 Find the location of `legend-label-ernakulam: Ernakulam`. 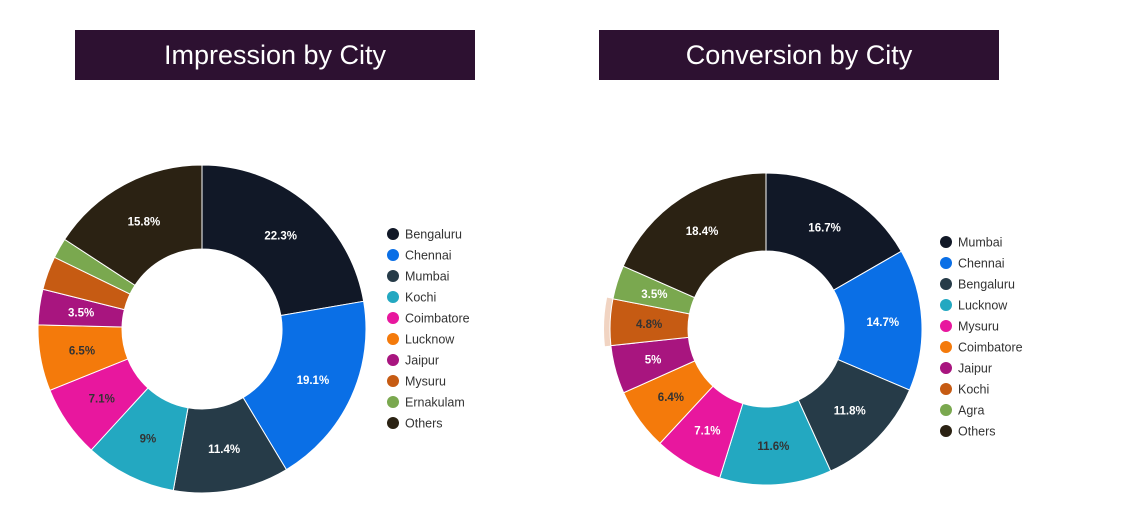

legend-label-ernakulam: Ernakulam is located at coordinates (435, 403).